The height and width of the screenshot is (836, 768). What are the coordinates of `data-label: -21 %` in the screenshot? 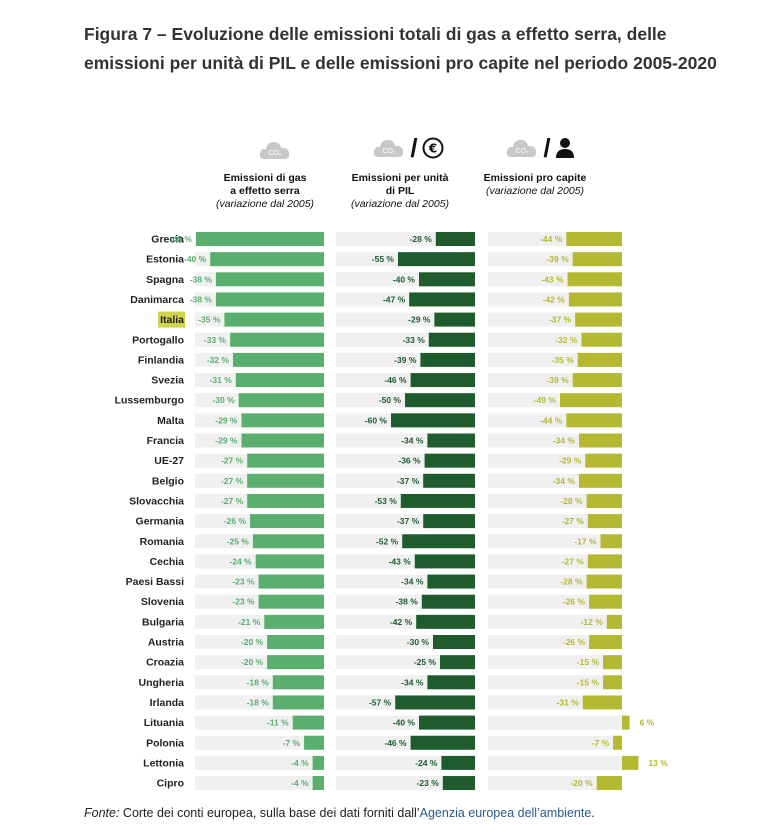 It's located at (249, 622).